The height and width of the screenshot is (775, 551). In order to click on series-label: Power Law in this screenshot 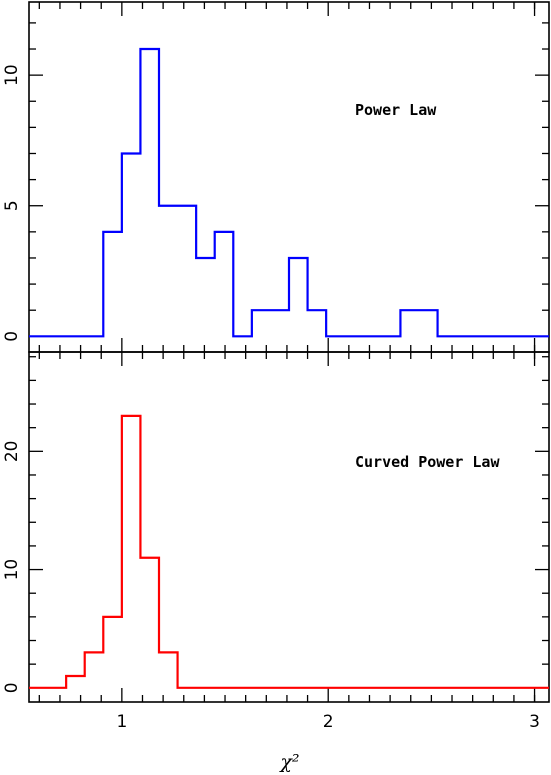, I will do `click(396, 110)`.